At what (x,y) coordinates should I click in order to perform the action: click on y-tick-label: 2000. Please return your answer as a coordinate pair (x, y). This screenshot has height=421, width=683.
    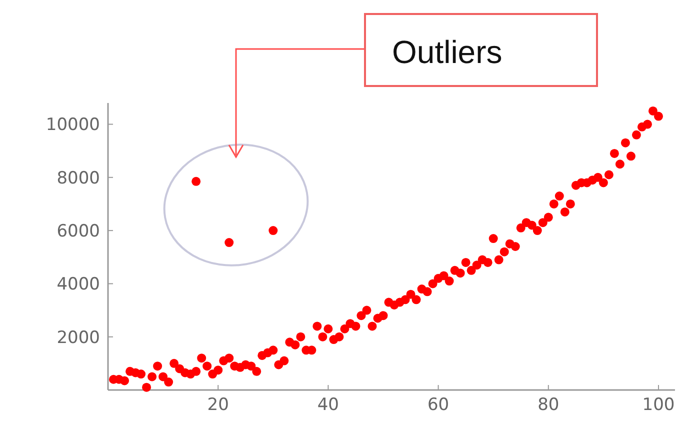
    Looking at the image, I should click on (78, 338).